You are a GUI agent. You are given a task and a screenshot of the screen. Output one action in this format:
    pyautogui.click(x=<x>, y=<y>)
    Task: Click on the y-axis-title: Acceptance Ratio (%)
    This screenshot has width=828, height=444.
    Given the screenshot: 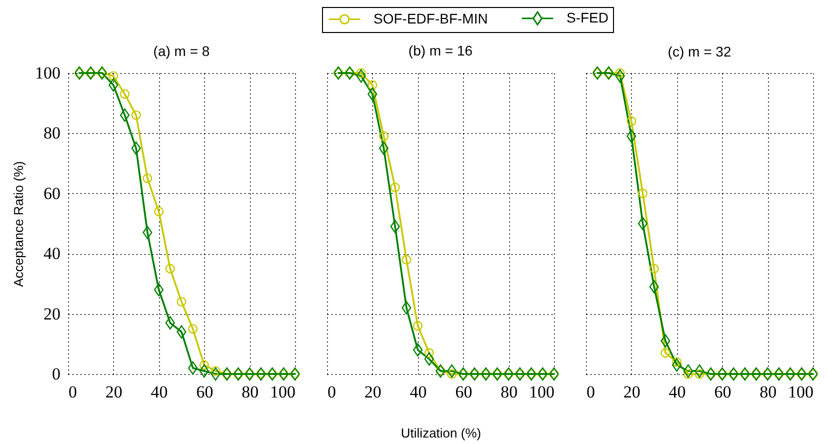 What is the action you would take?
    pyautogui.click(x=18, y=224)
    